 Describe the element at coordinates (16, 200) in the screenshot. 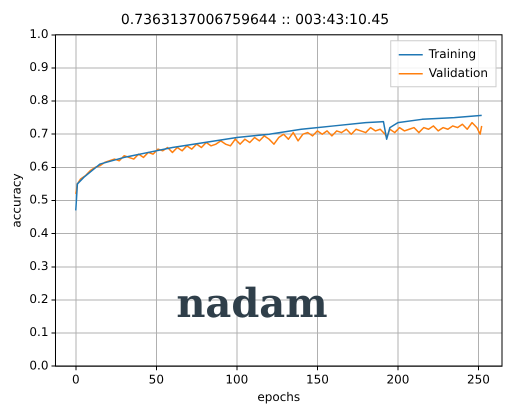

I see `y-axis-title: accuracy` at that location.